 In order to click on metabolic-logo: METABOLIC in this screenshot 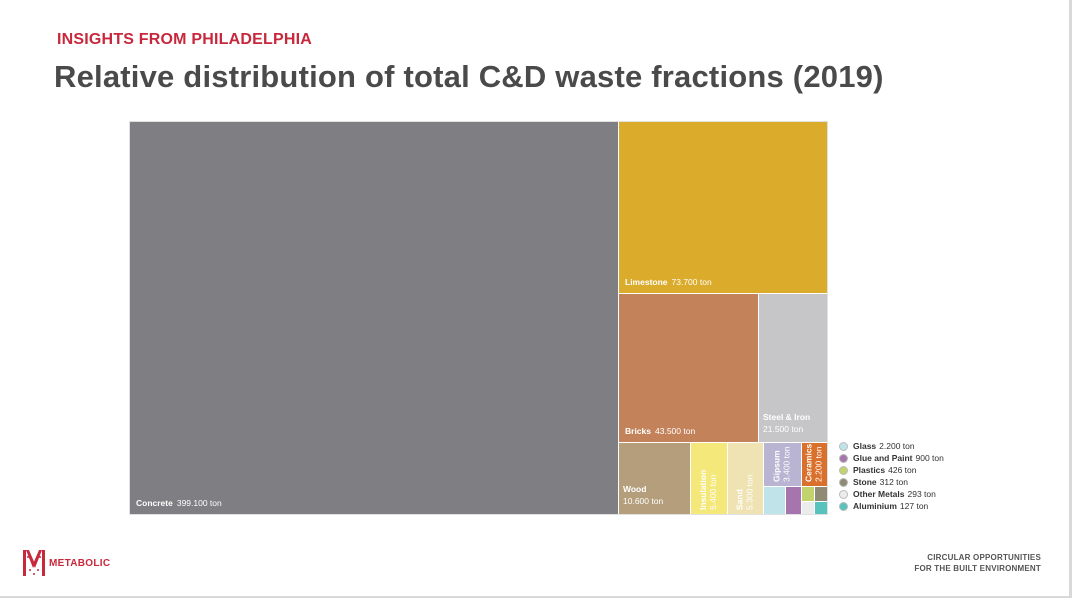, I will do `click(66, 563)`.